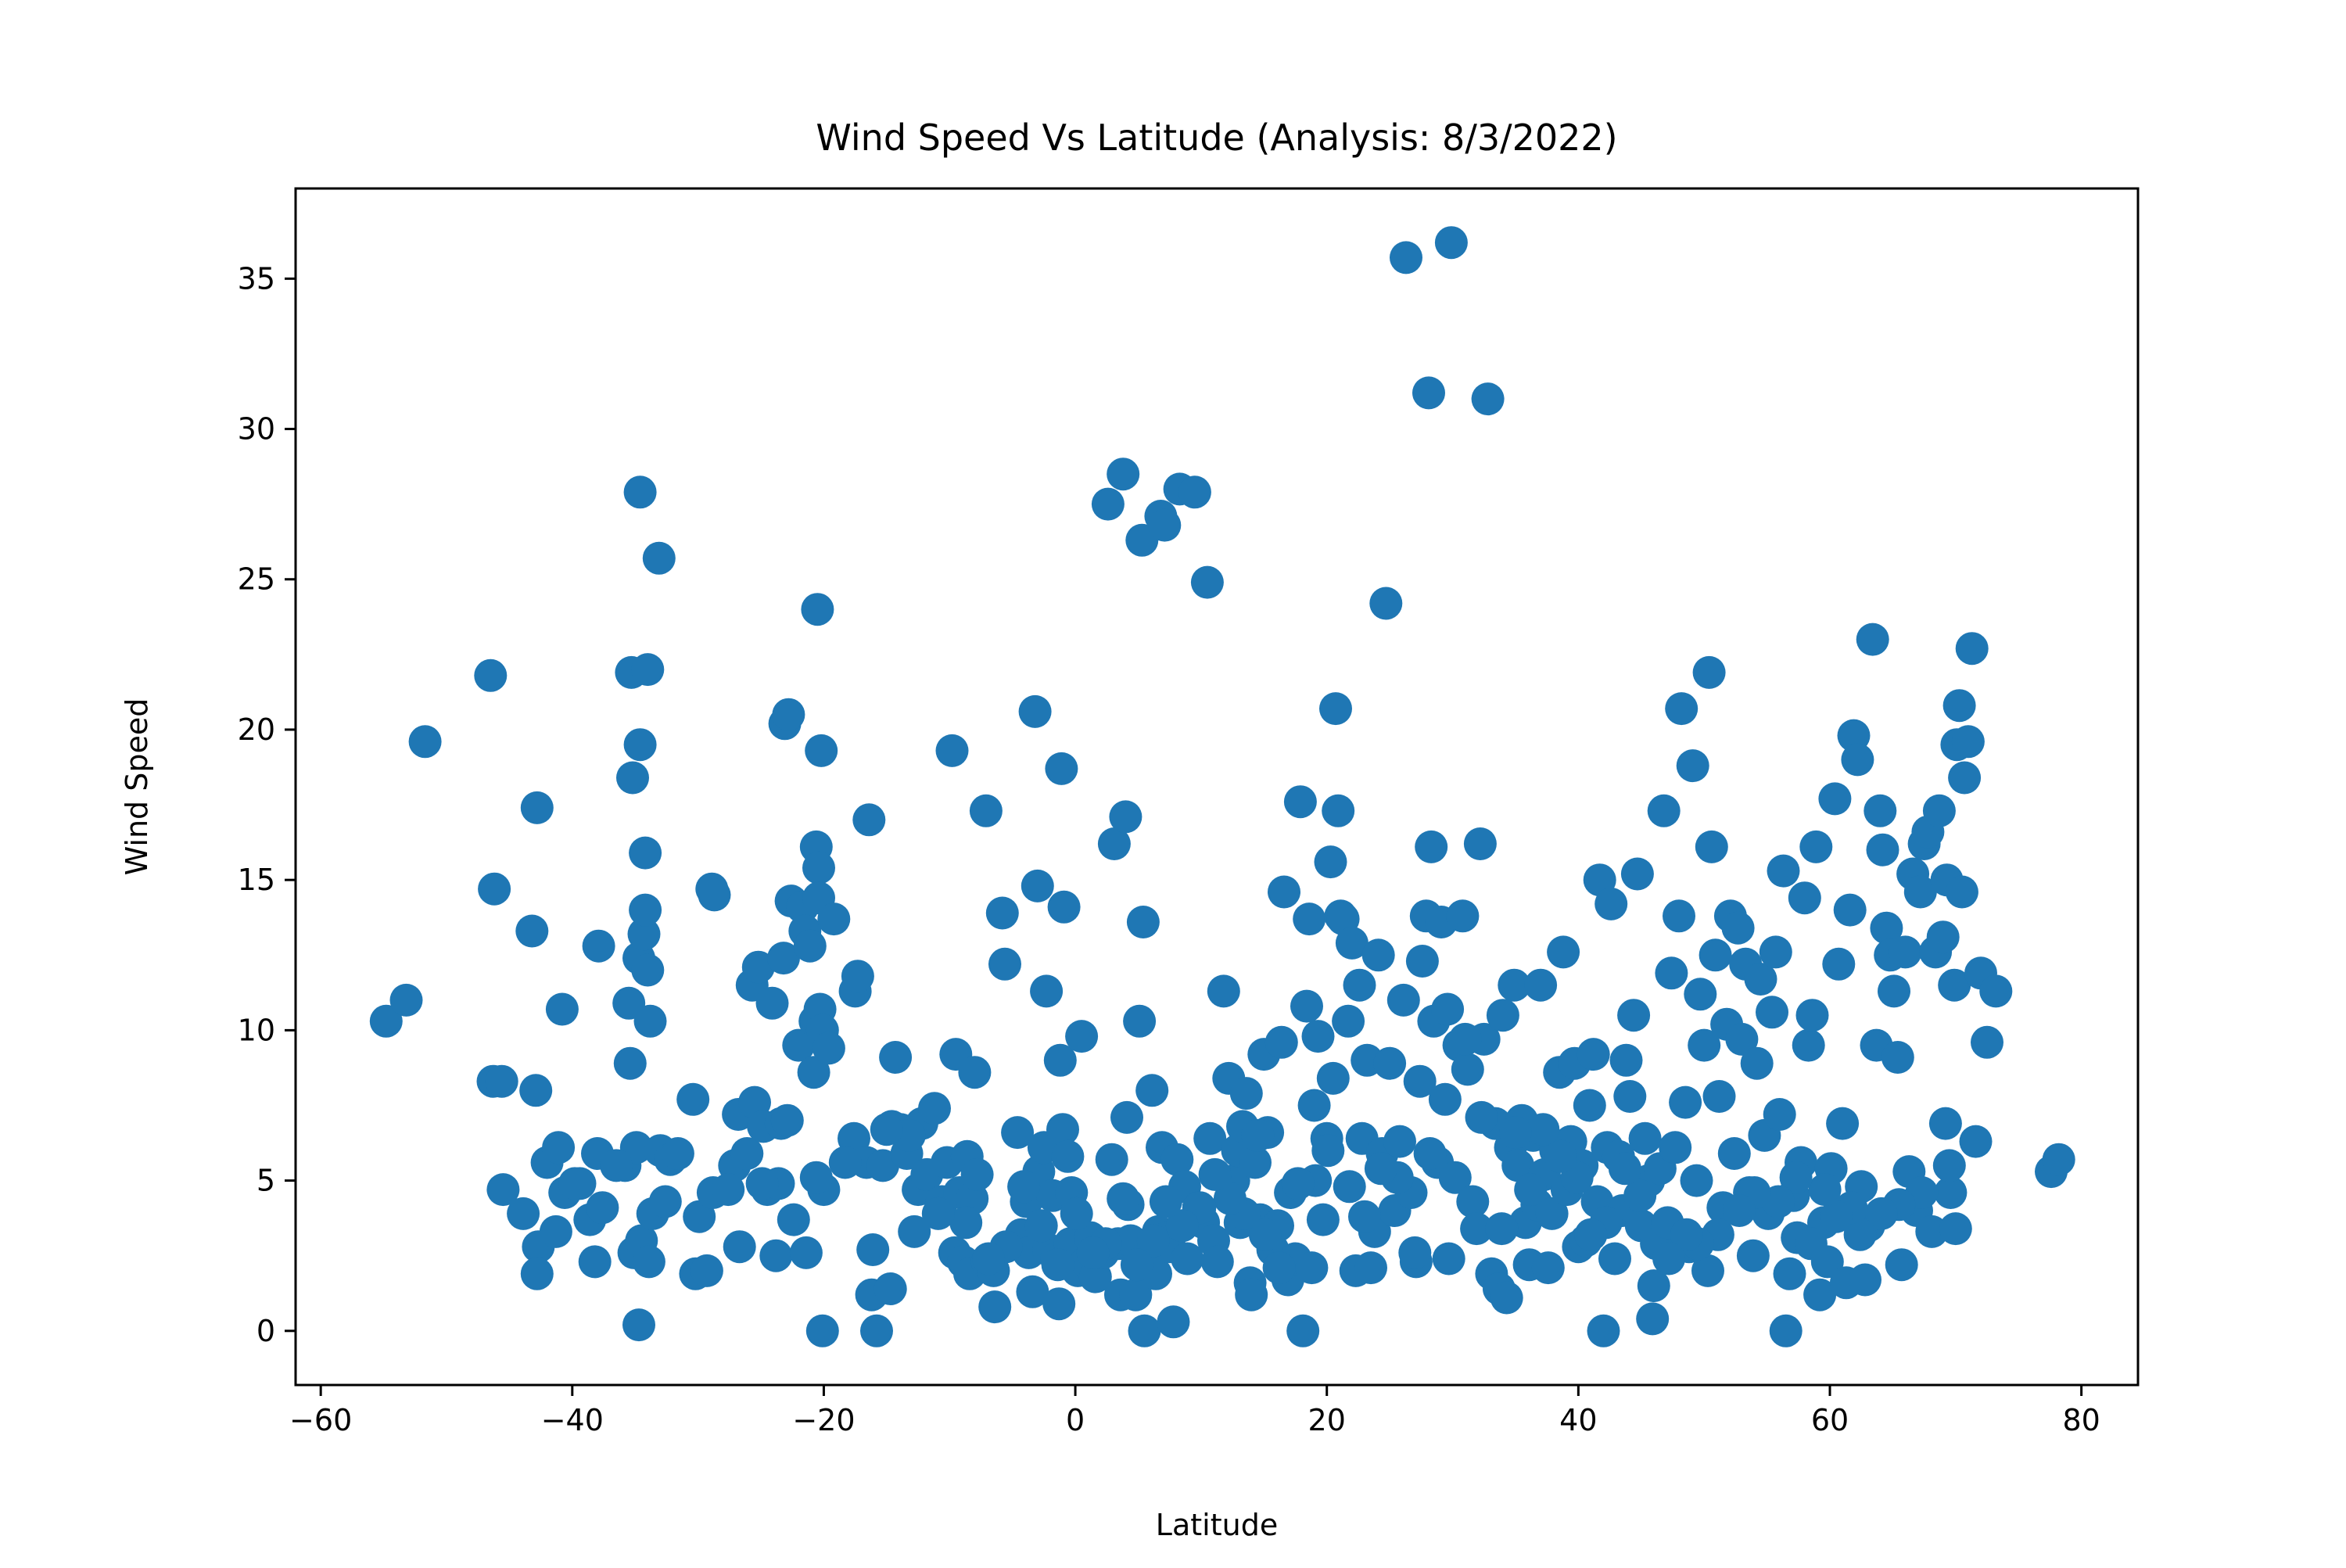 This screenshot has width=2346, height=1568. Describe the element at coordinates (267, 804) in the screenshot. I see `y-axis-ticks: 0 5 10 15 20 25 30 35` at that location.